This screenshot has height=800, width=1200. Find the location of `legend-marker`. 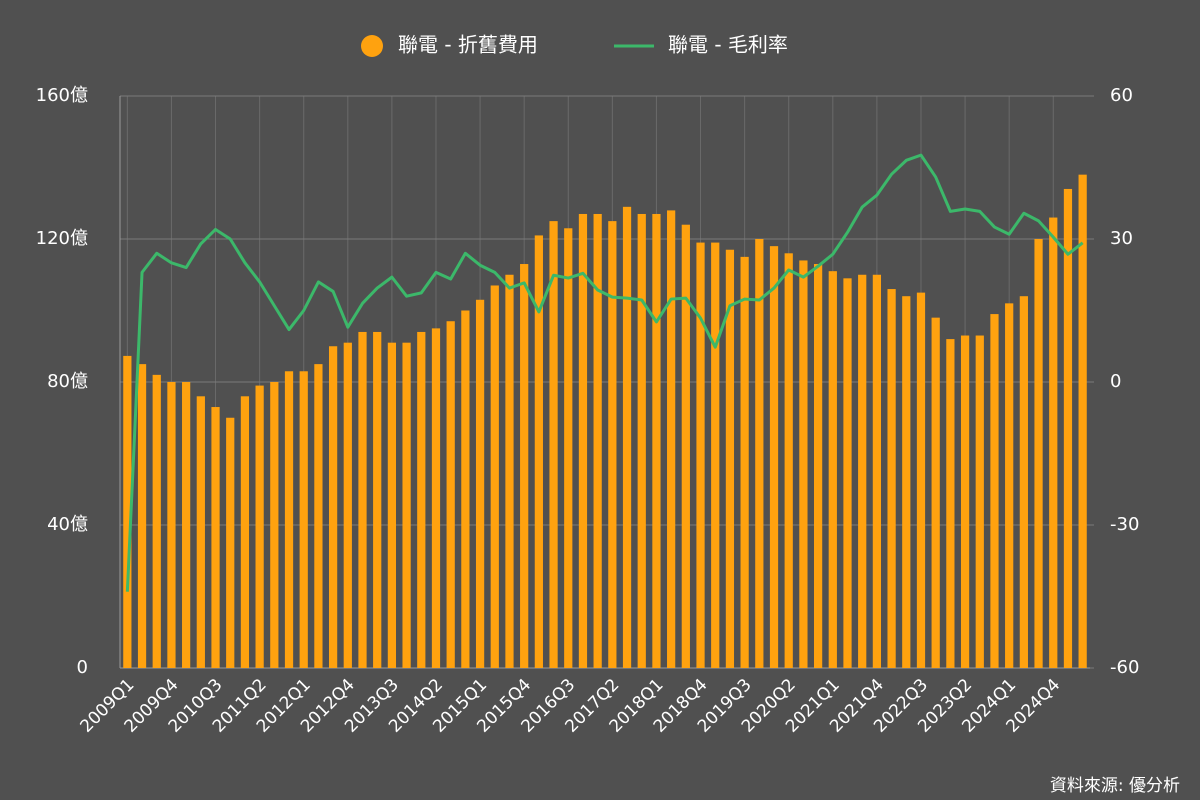

legend-marker is located at coordinates (372, 46).